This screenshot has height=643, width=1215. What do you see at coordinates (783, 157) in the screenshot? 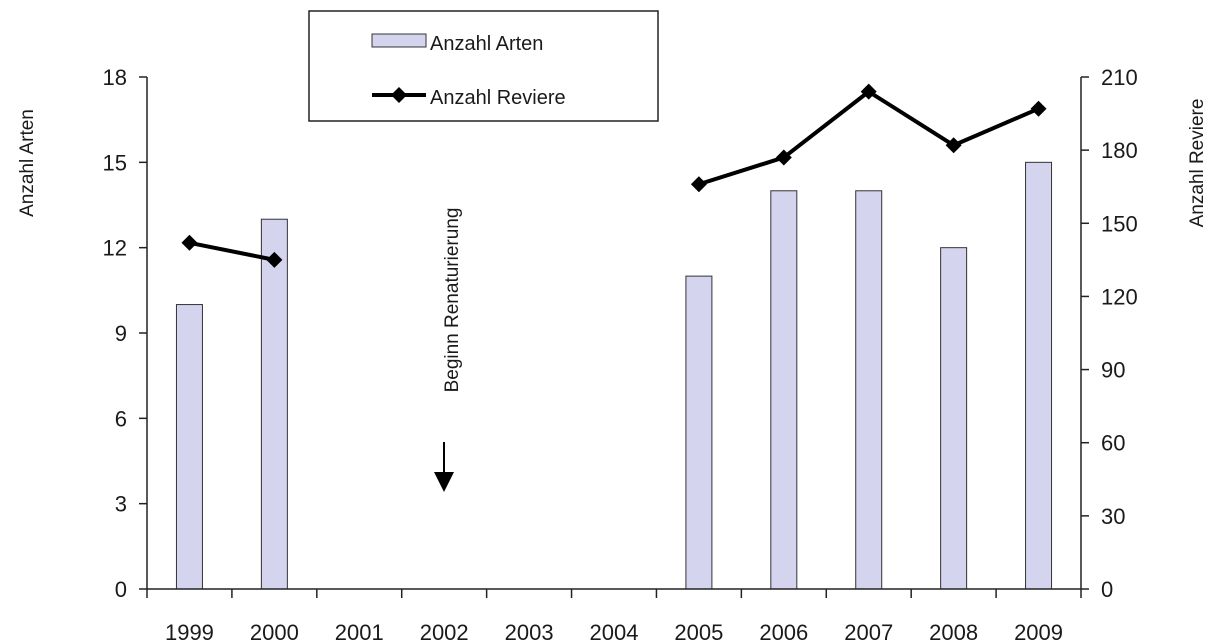
I see `point-2006` at bounding box center [783, 157].